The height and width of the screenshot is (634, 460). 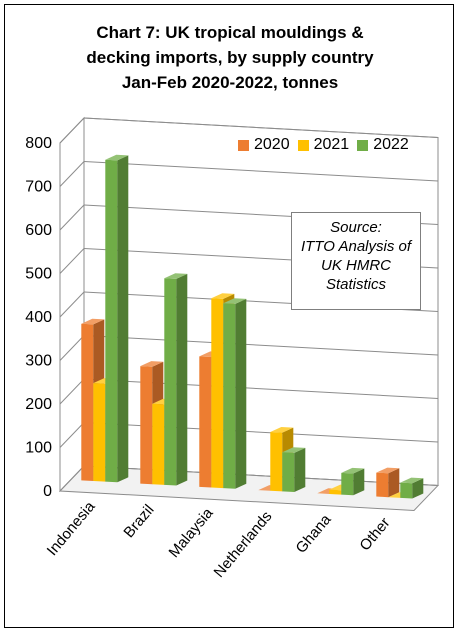 What do you see at coordinates (300, 470) in the screenshot?
I see `bar-netherlands-2022-side` at bounding box center [300, 470].